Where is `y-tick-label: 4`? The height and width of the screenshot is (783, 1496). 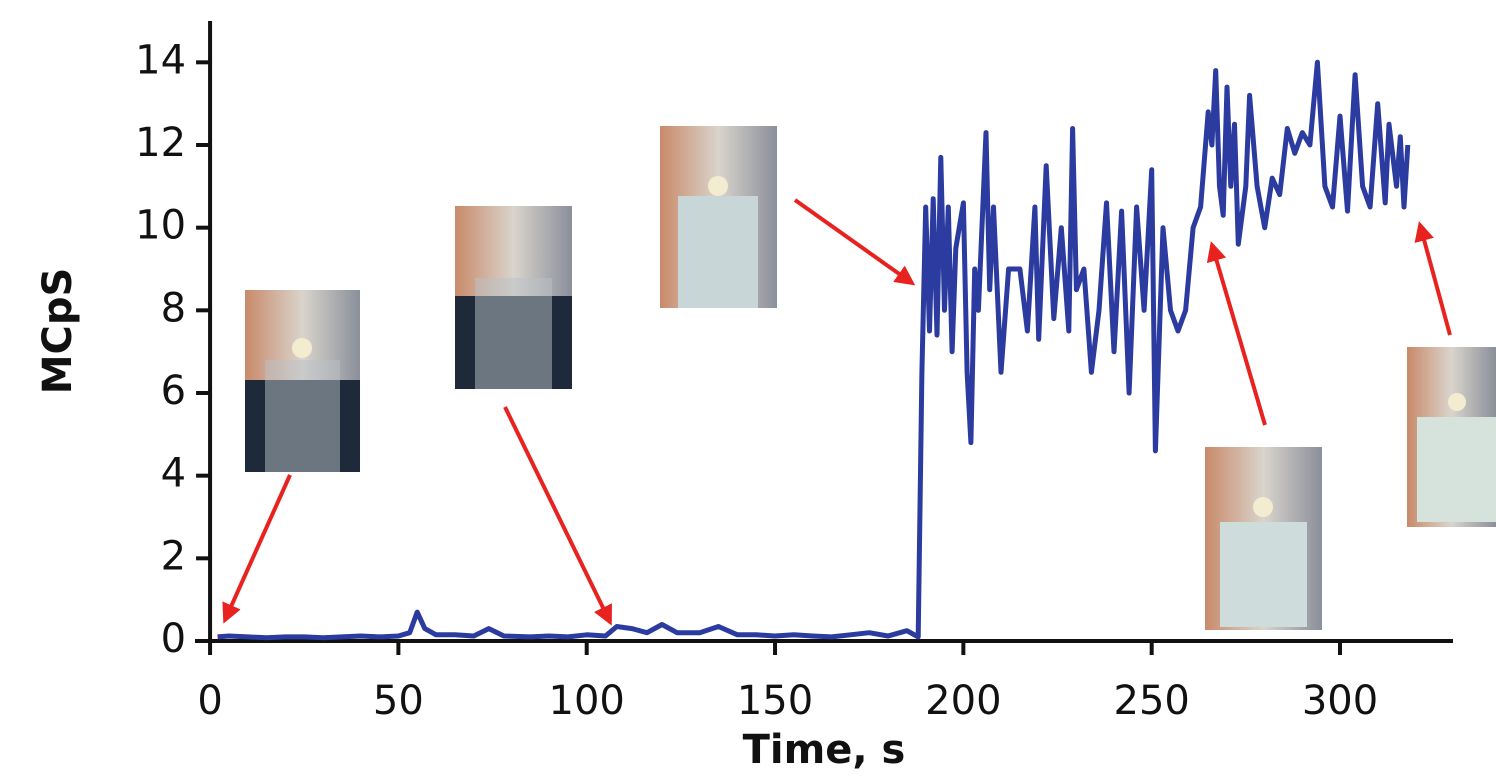 y-tick-label: 4 is located at coordinates (173, 474).